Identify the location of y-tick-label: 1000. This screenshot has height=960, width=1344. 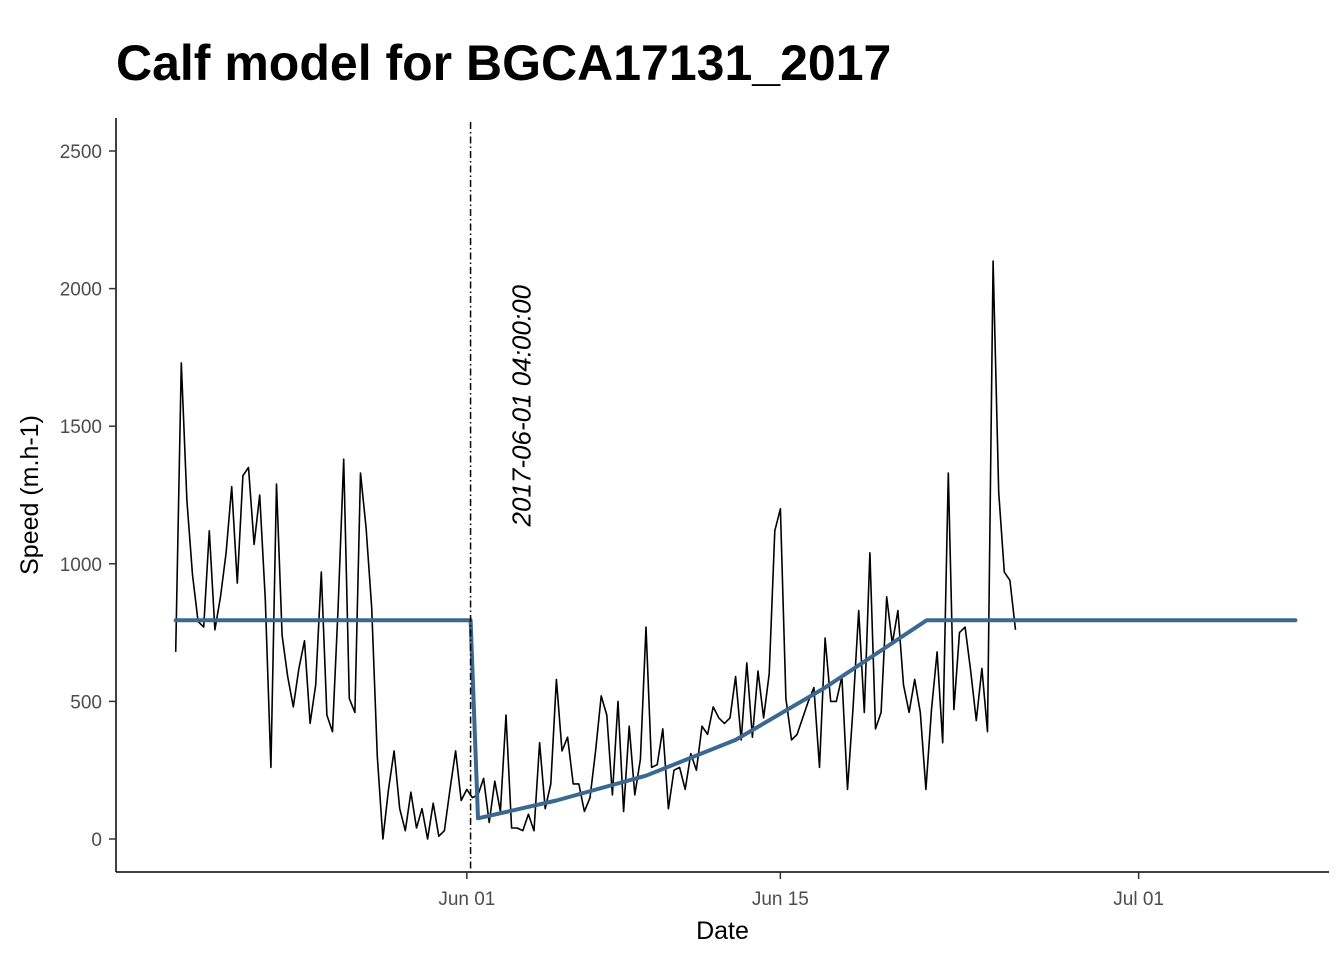
(81, 565).